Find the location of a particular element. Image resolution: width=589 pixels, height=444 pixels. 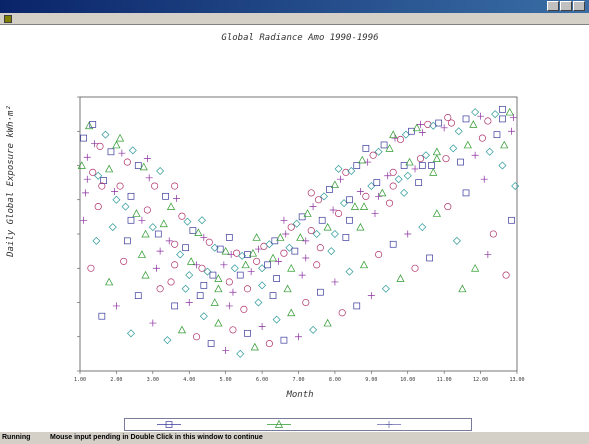

app-menu-icon is located at coordinates (8, 19).